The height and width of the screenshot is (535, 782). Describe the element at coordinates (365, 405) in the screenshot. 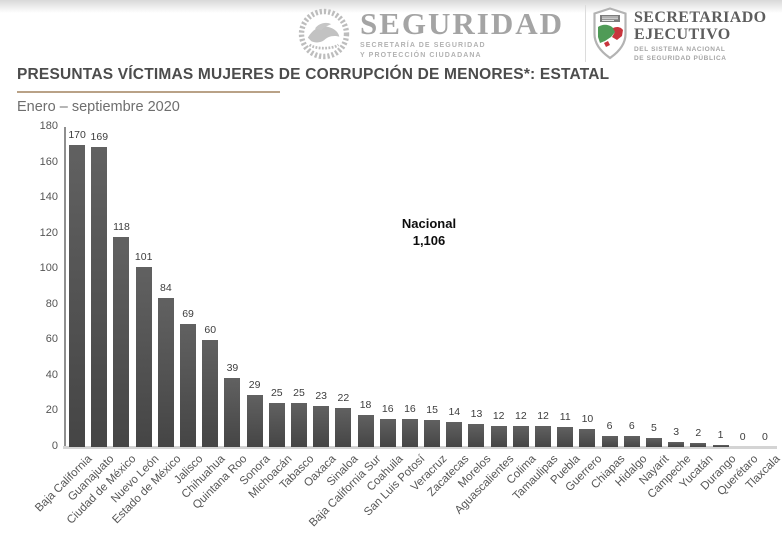

I see `bar-value-label: 18` at that location.